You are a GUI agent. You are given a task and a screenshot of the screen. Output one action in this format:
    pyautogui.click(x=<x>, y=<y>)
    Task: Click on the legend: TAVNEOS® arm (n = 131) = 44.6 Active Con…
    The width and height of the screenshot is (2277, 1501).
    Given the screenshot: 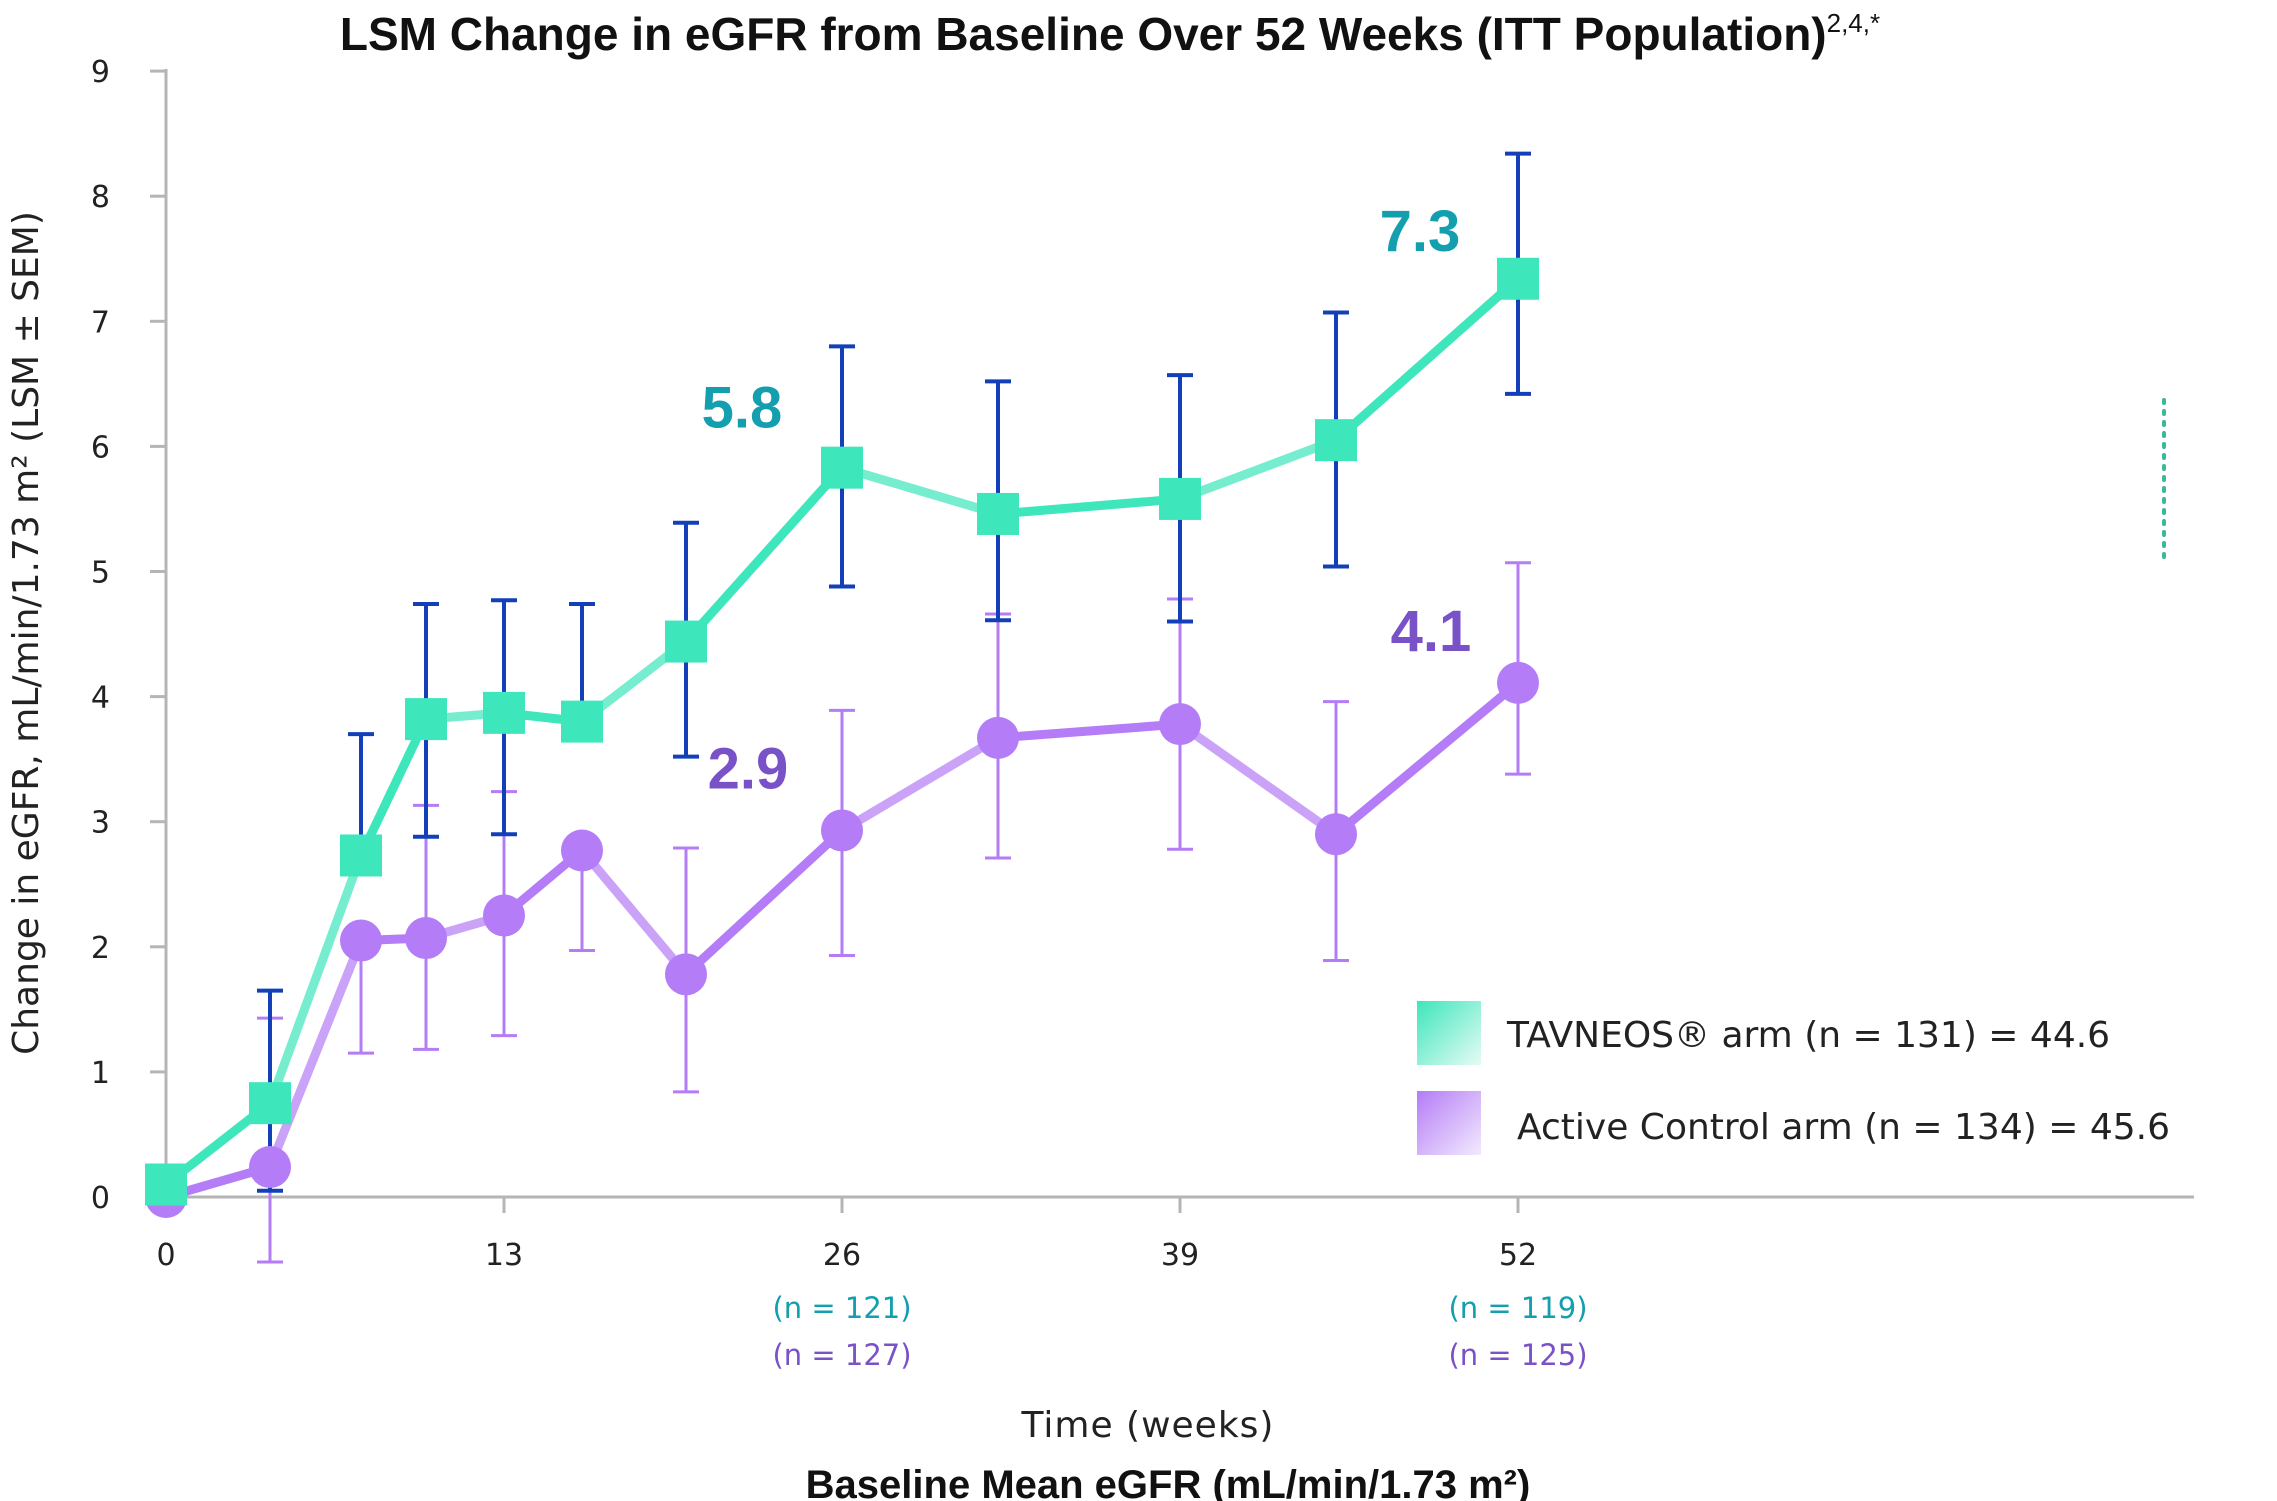 What is the action you would take?
    pyautogui.click(x=1793, y=1078)
    